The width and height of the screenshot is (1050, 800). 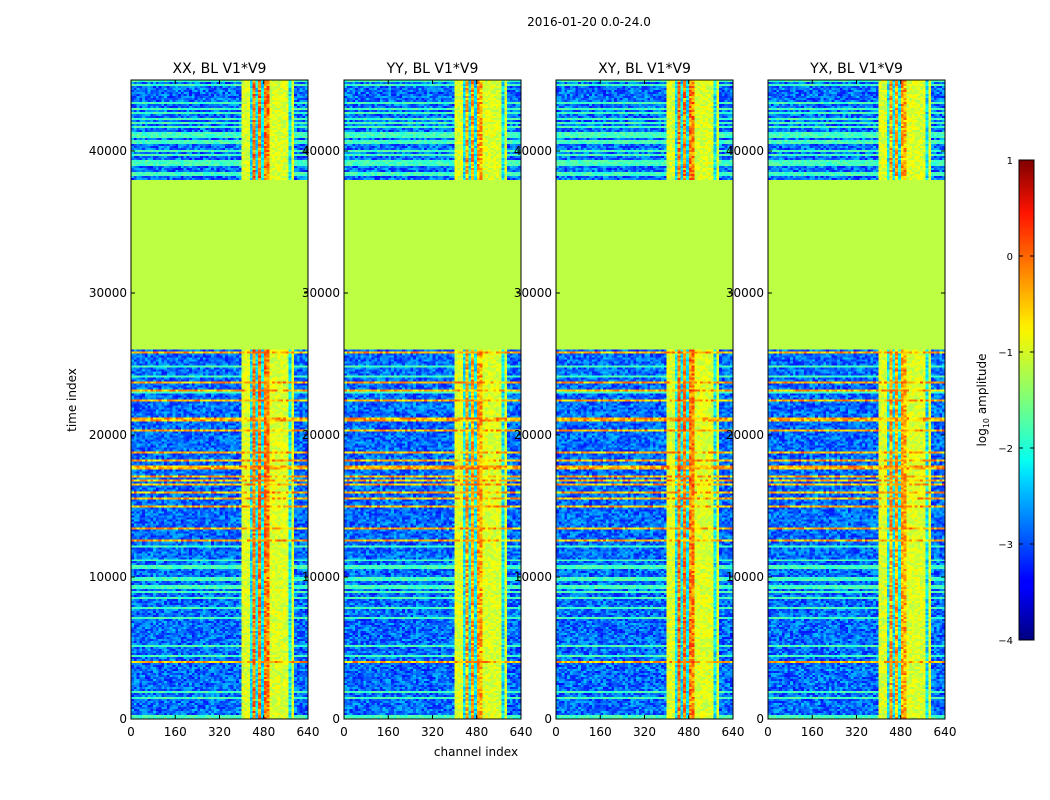 I want to click on panel-title-yy: YY, BL V1*V9, so click(x=432, y=69).